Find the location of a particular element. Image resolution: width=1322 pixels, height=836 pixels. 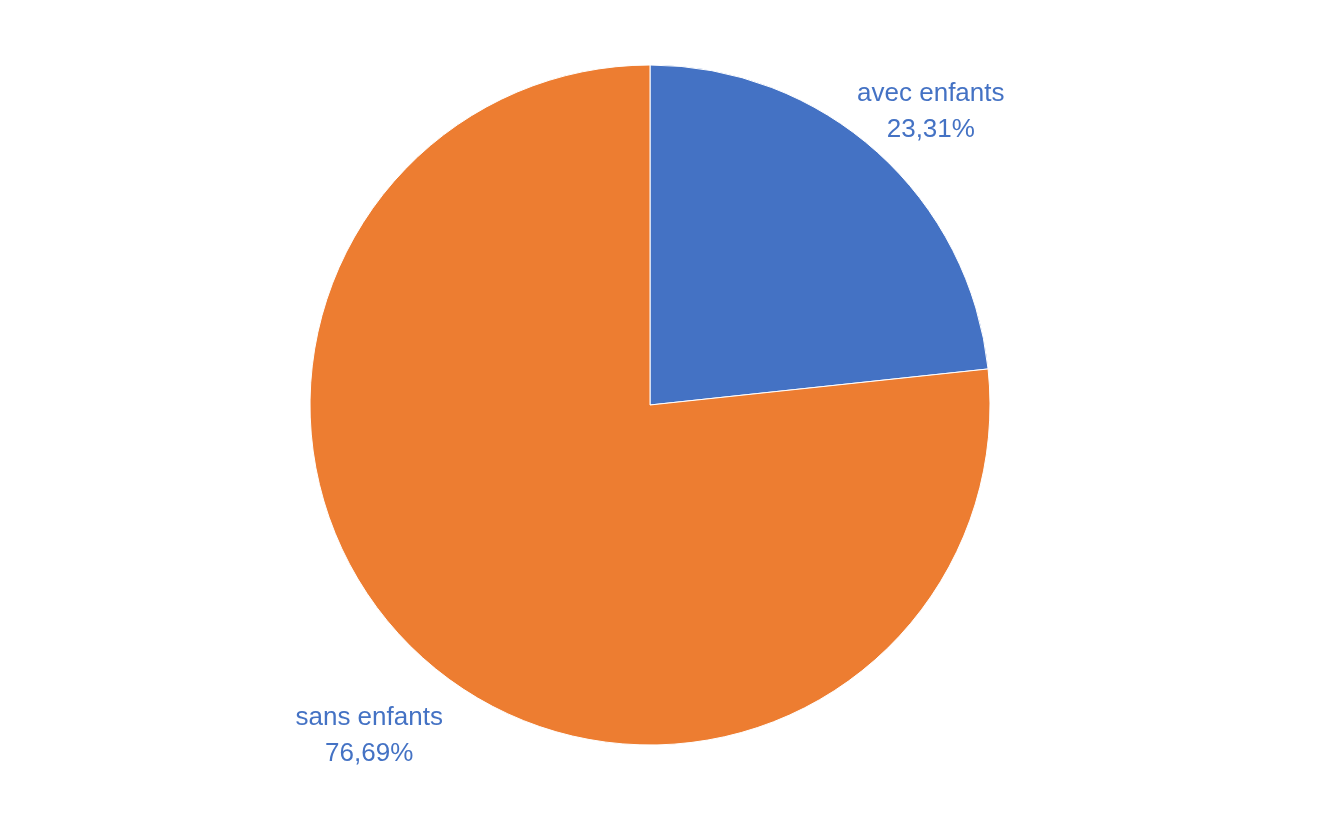

slice-label: sans enfants is located at coordinates (369, 716).